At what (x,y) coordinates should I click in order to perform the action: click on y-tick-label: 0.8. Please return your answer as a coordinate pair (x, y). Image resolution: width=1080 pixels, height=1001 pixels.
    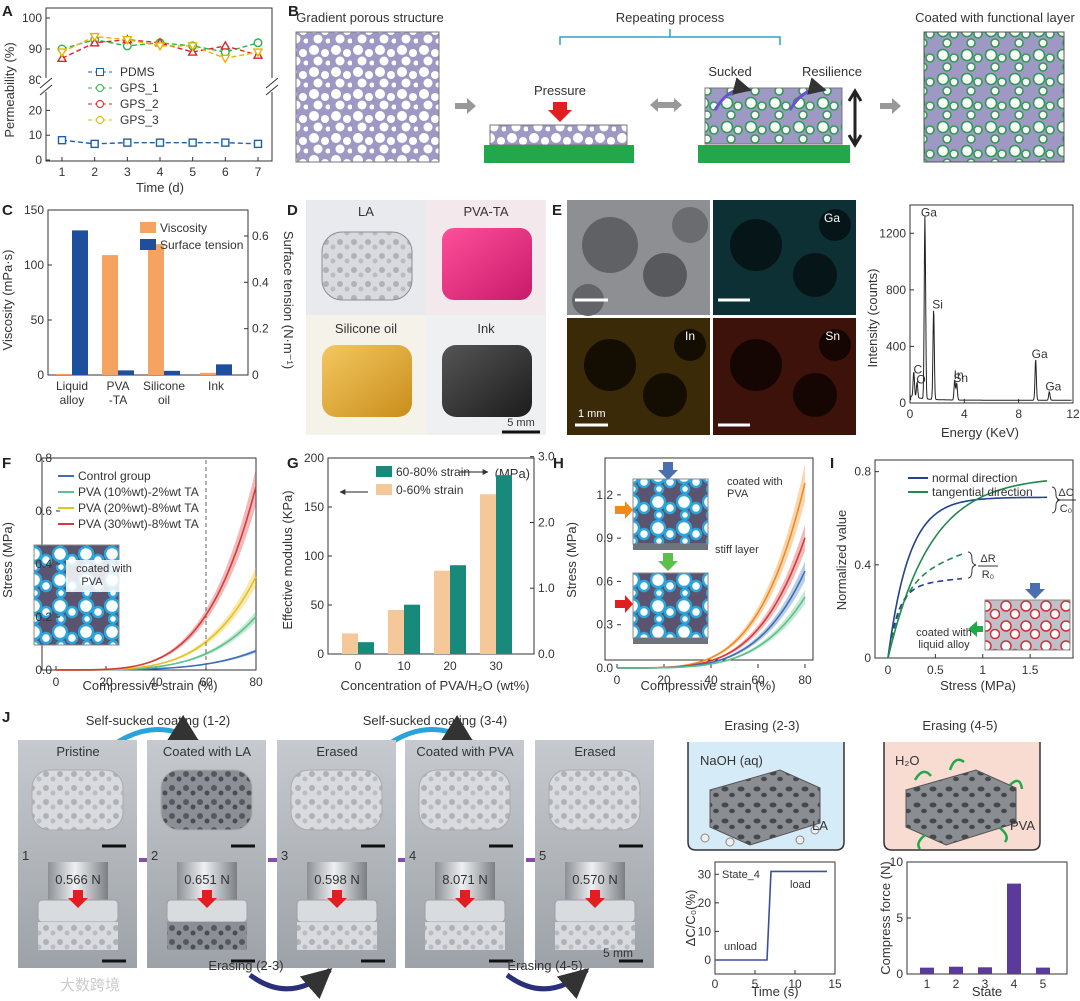
    Looking at the image, I should click on (862, 472).